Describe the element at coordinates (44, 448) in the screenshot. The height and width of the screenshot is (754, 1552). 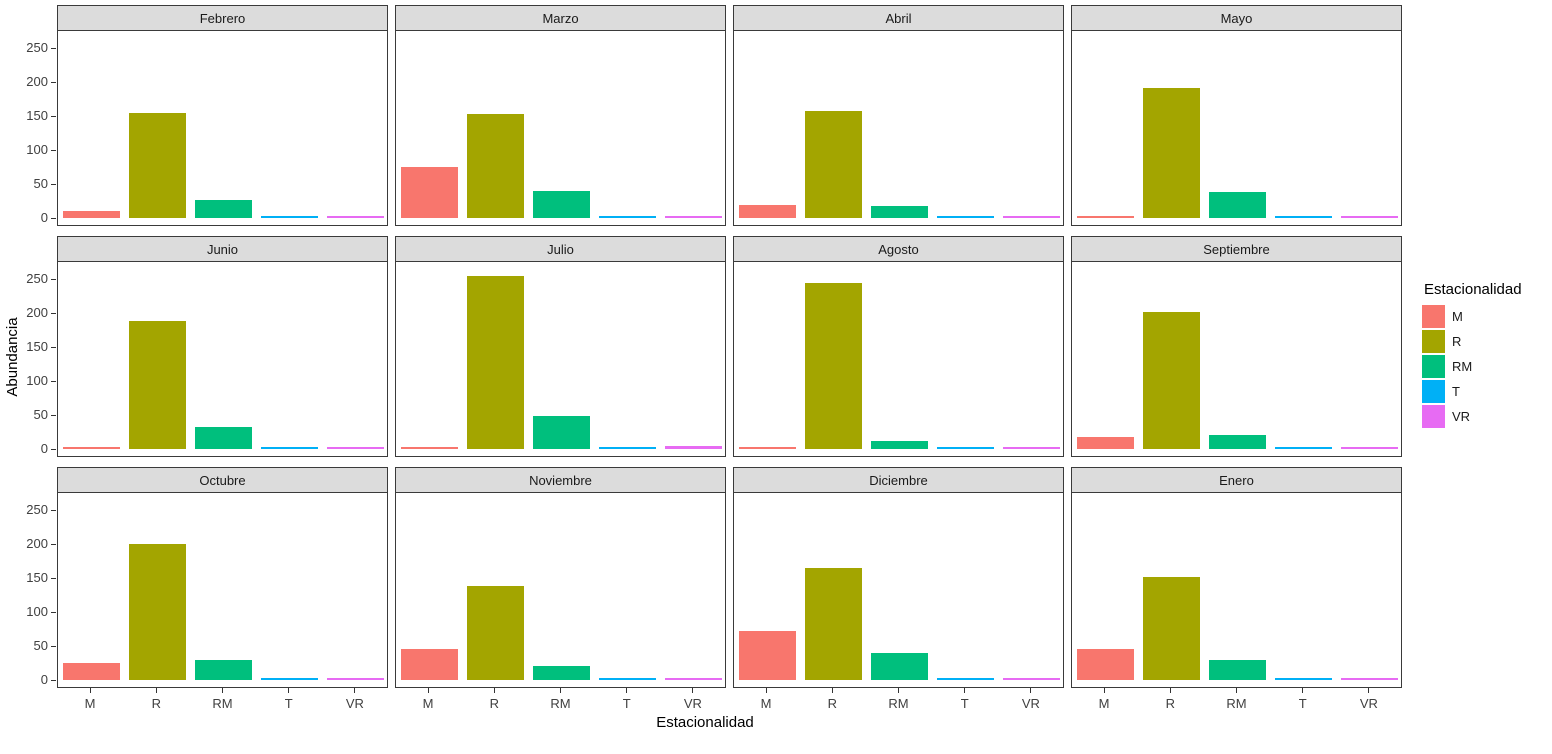
I see `y-tick-label: 0` at that location.